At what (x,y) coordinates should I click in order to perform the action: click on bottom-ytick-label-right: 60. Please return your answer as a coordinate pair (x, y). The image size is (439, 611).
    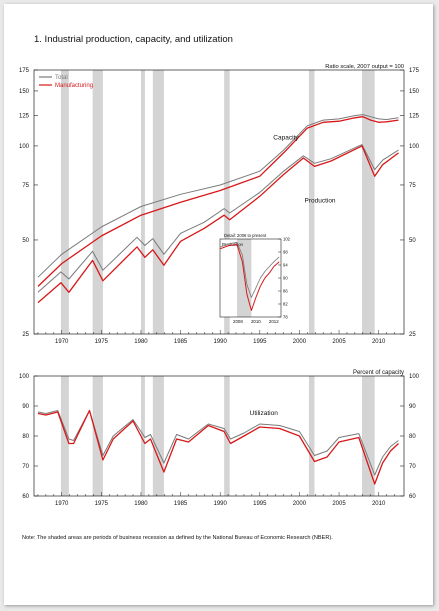
    Looking at the image, I should click on (412, 497).